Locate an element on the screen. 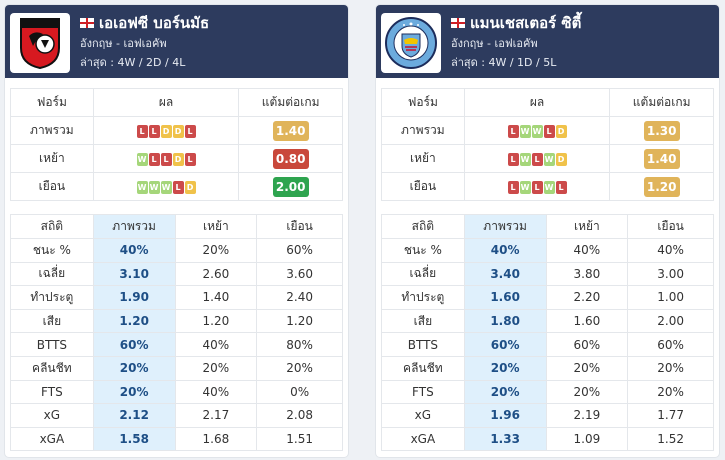 The image size is (725, 460). stat-label: เฉลี่ย is located at coordinates (52, 274).